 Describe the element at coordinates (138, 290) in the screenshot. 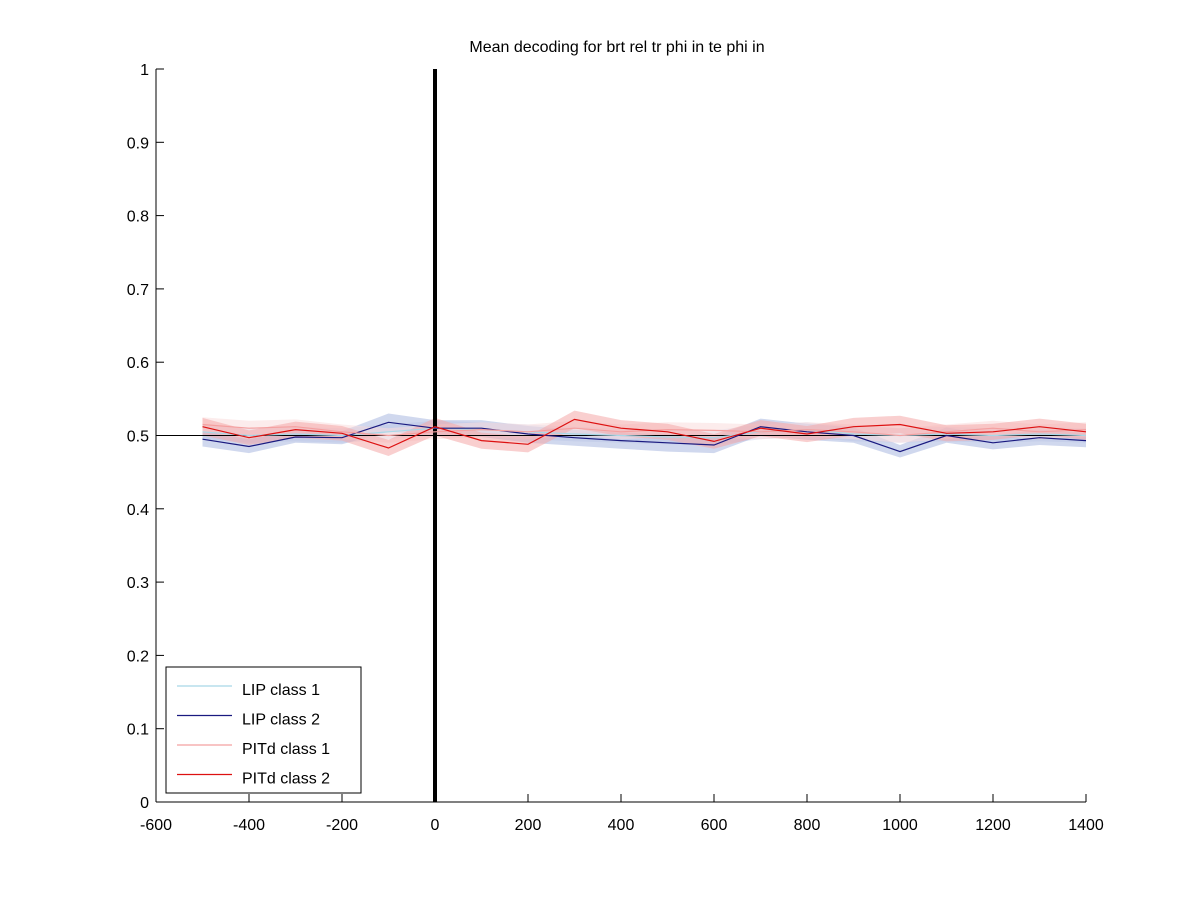

I see `y-tick-label: 0.7` at that location.